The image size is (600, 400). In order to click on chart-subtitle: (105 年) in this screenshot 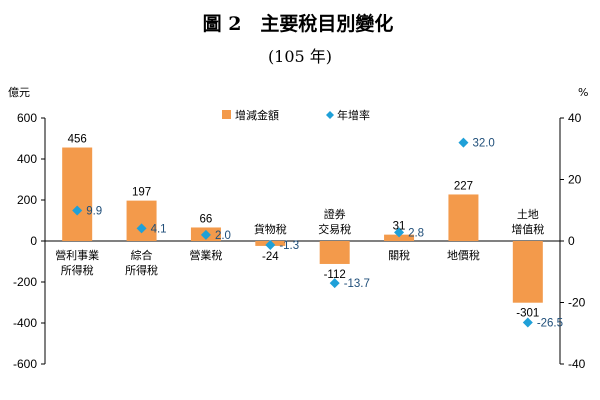, I will do `click(300, 56)`.